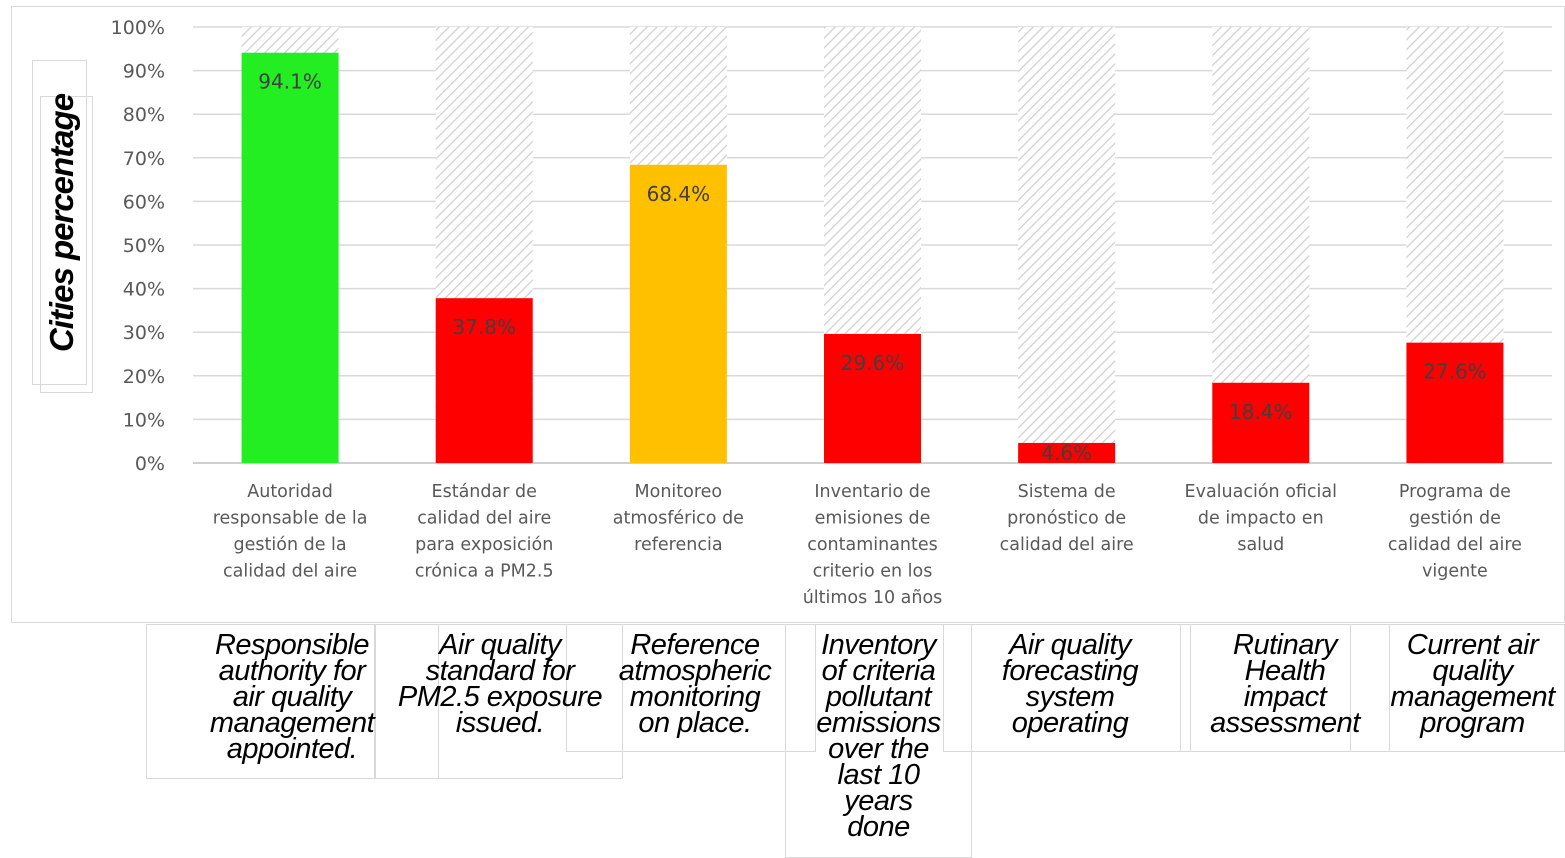 This screenshot has height=858, width=1565. I want to click on category-label: Evaluación oficial de impacto en salud, so click(1261, 518).